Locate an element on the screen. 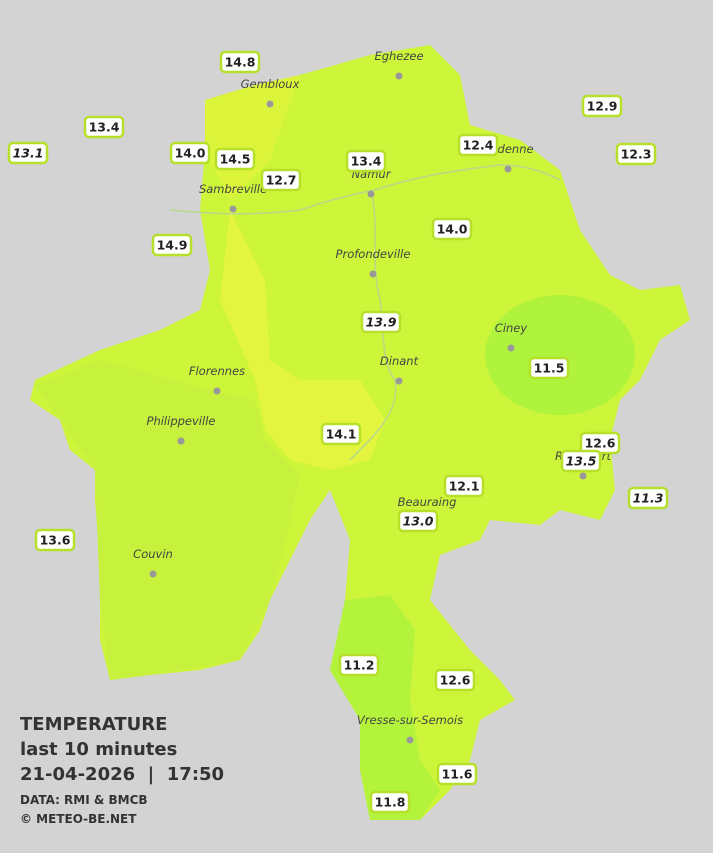 The width and height of the screenshot is (713, 853). warm-zone is located at coordinates (302, 340).